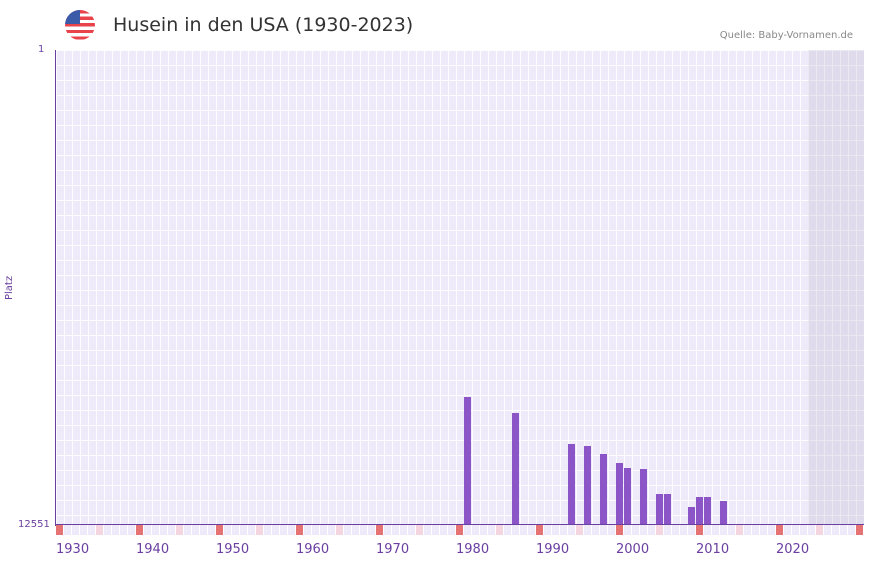  Describe the element at coordinates (473, 549) in the screenshot. I see `x-tick-1980: 1980` at that location.